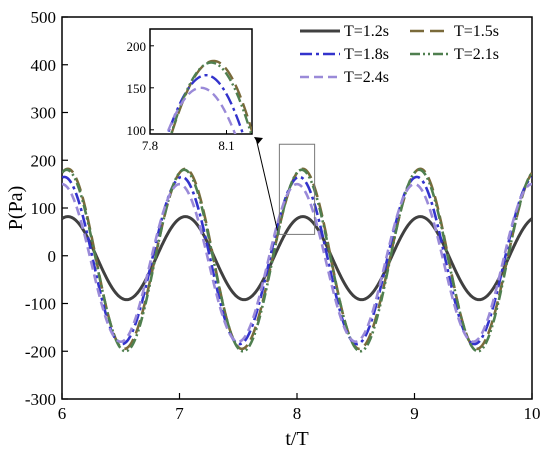 The image size is (550, 454). Describe the element at coordinates (179, 413) in the screenshot. I see `x-tick-label: 7` at that location.